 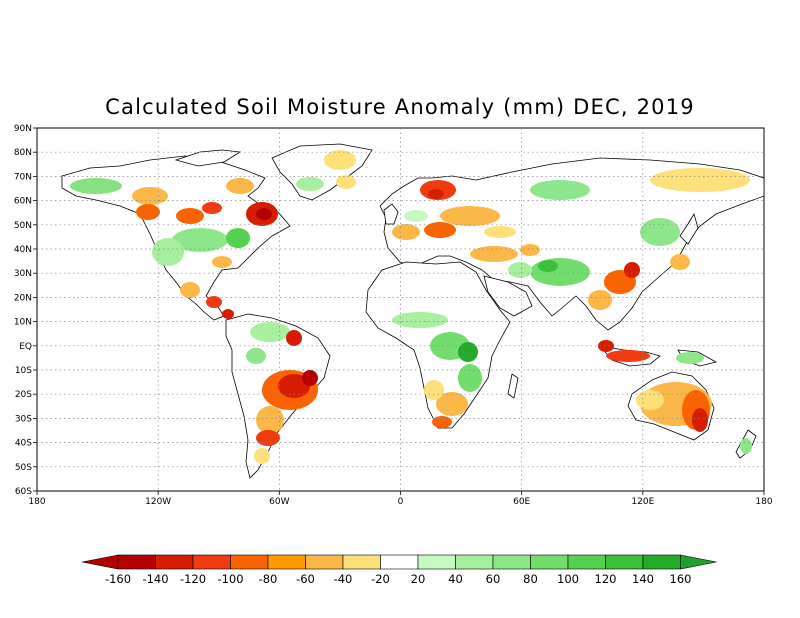 I want to click on colorbar-label: -100, so click(x=230, y=579).